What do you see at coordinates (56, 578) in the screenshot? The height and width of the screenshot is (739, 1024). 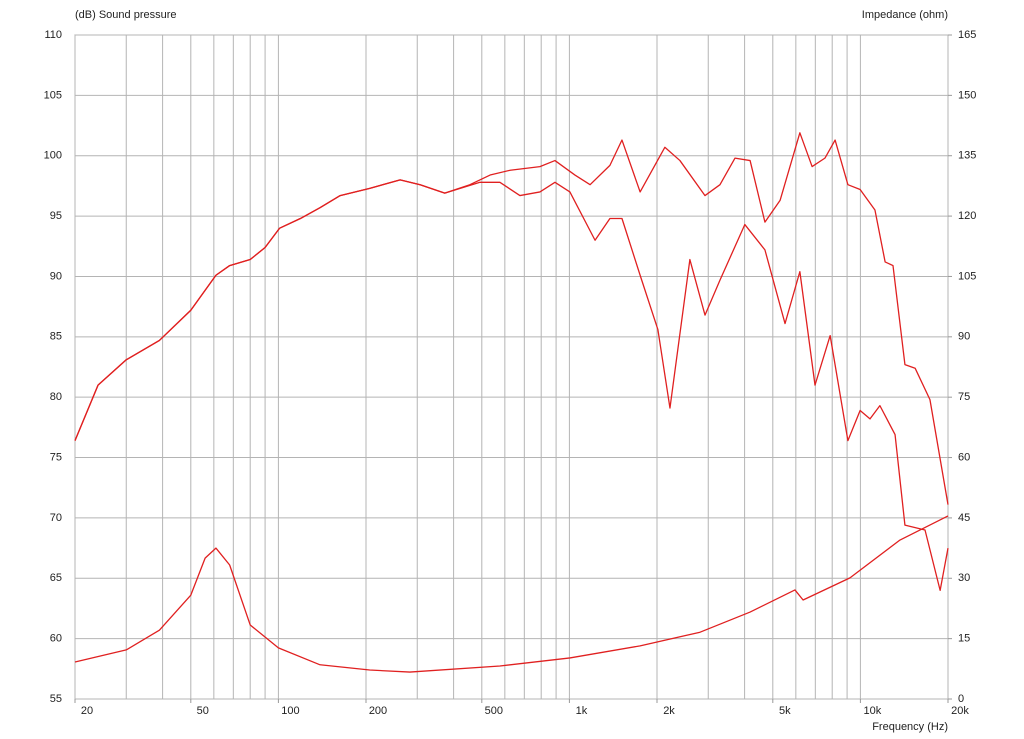 I see `y-tick-label: 65` at bounding box center [56, 578].